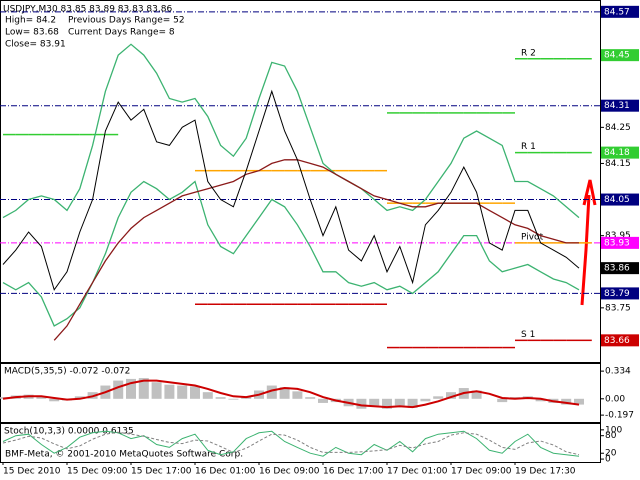 This screenshot has width=640, height=480. What do you see at coordinates (611, 436) in the screenshot?
I see `y-tick-label: 80` at bounding box center [611, 436].